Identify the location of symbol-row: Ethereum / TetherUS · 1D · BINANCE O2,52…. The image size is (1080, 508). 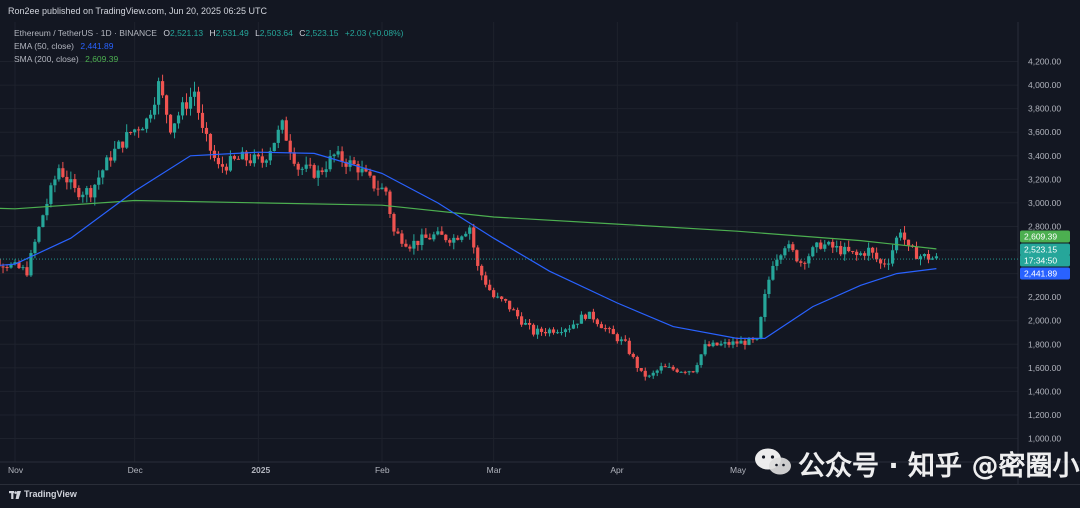
(208, 33).